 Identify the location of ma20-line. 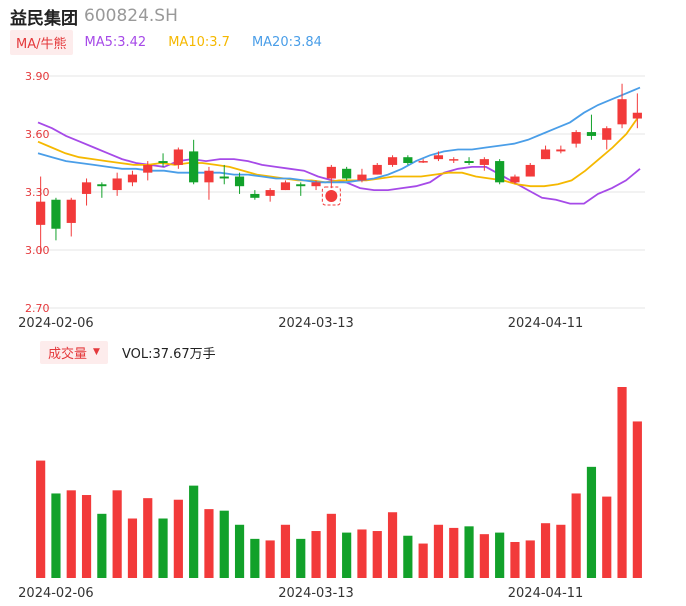
(339, 135).